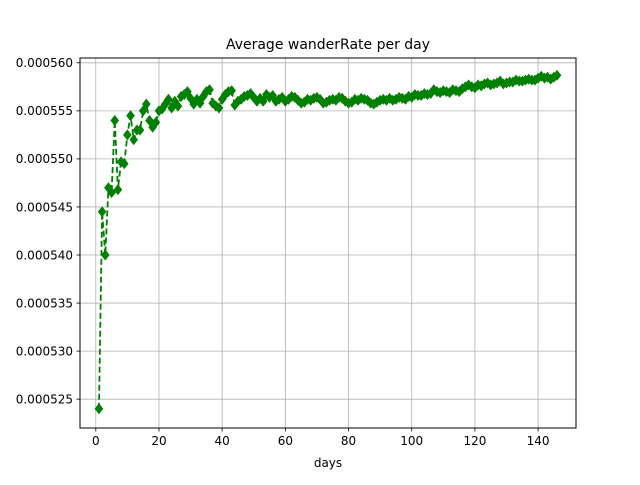  I want to click on x-tick-label: 100, so click(411, 441).